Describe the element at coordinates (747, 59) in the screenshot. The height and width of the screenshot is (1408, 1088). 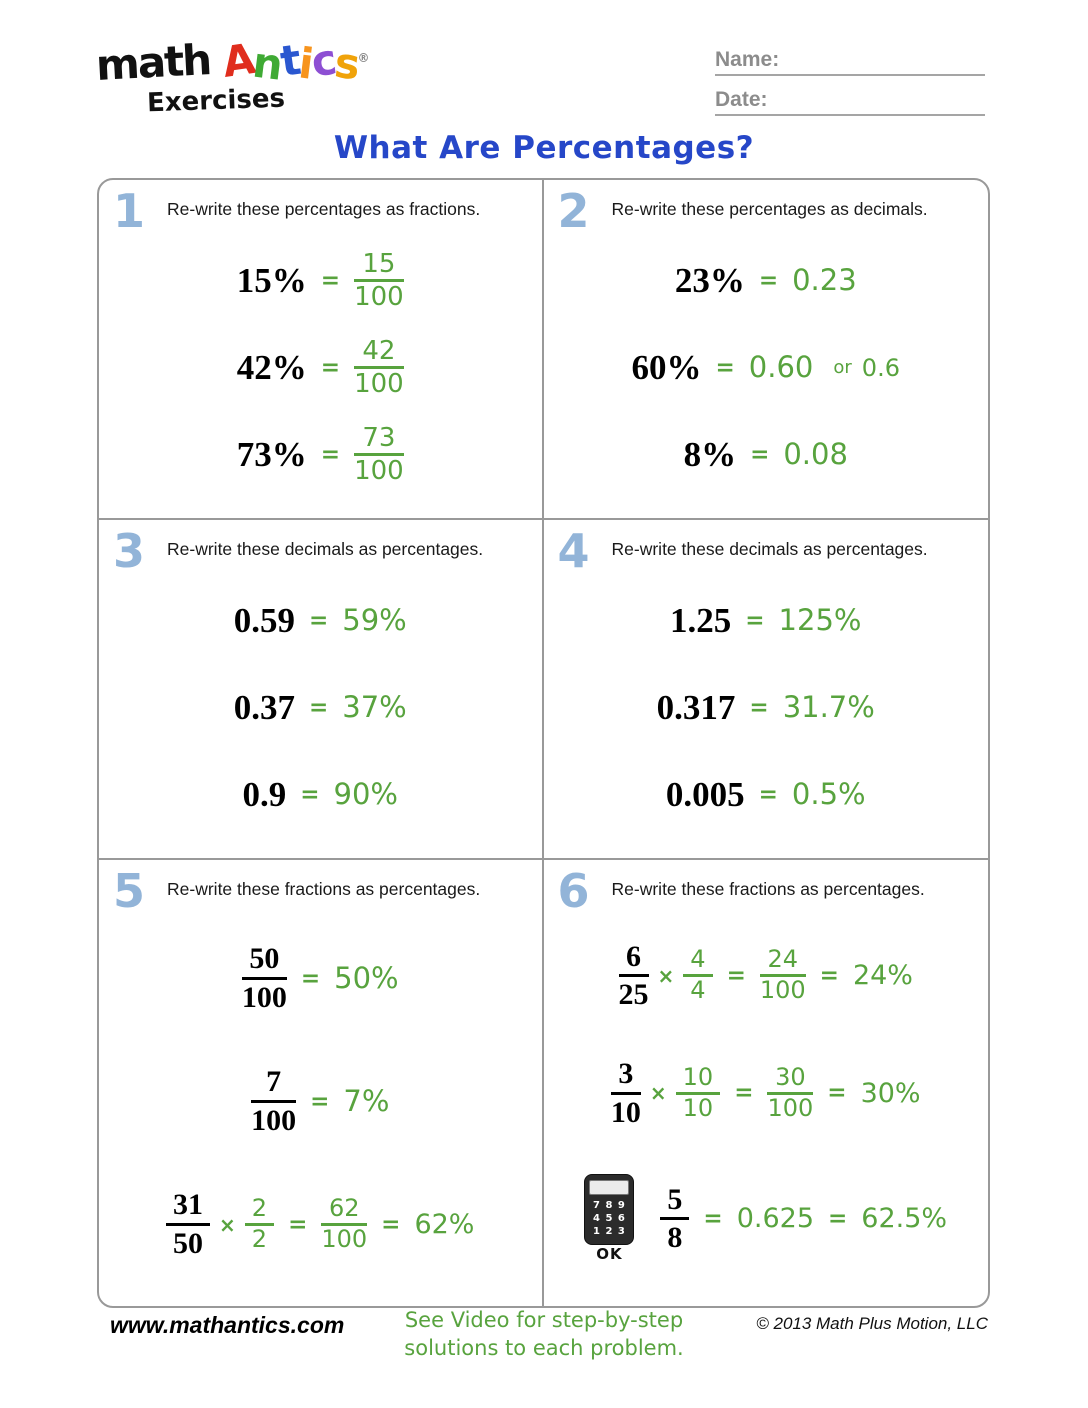
I see `name-label: Name:` at that location.